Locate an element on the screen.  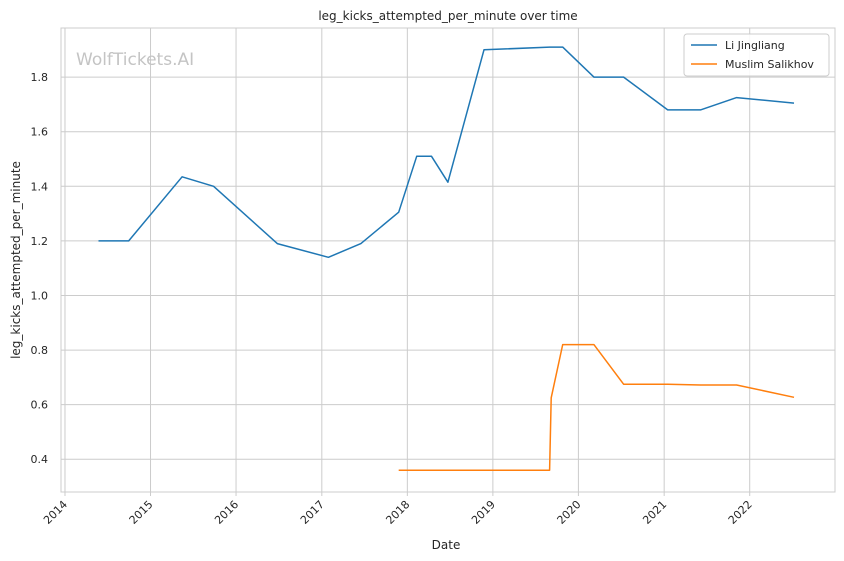
x-tick-label: 2018 is located at coordinates (397, 512).